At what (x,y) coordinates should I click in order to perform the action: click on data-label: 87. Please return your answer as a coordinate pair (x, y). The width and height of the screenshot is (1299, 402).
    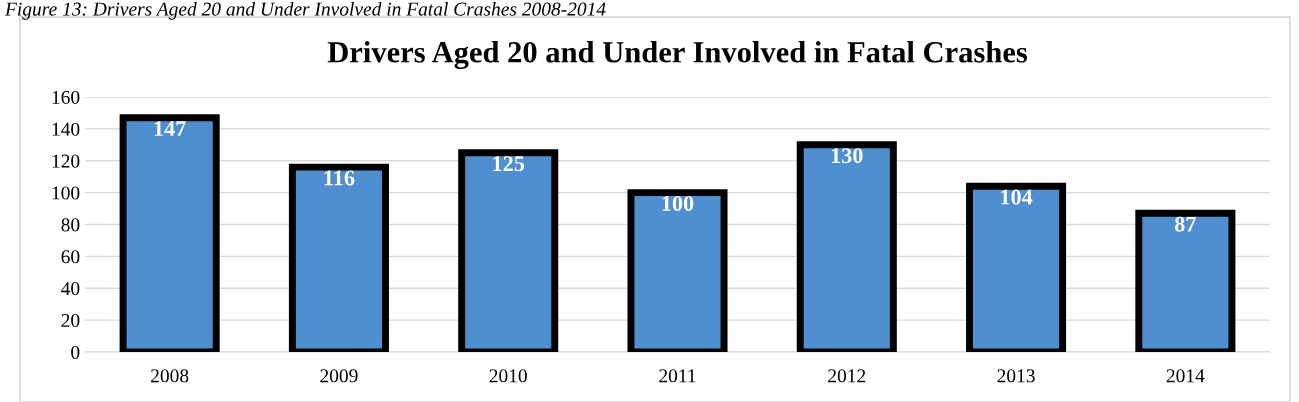
    Looking at the image, I should click on (1185, 224).